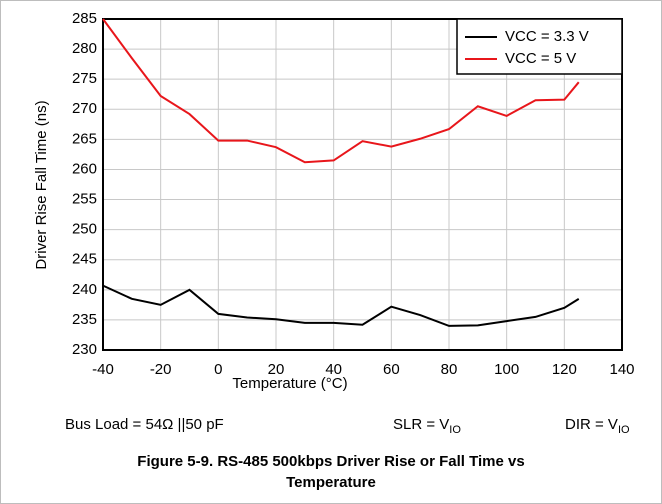 The width and height of the screenshot is (662, 504). Describe the element at coordinates (84, 199) in the screenshot. I see `y-tick-label: 255` at that location.